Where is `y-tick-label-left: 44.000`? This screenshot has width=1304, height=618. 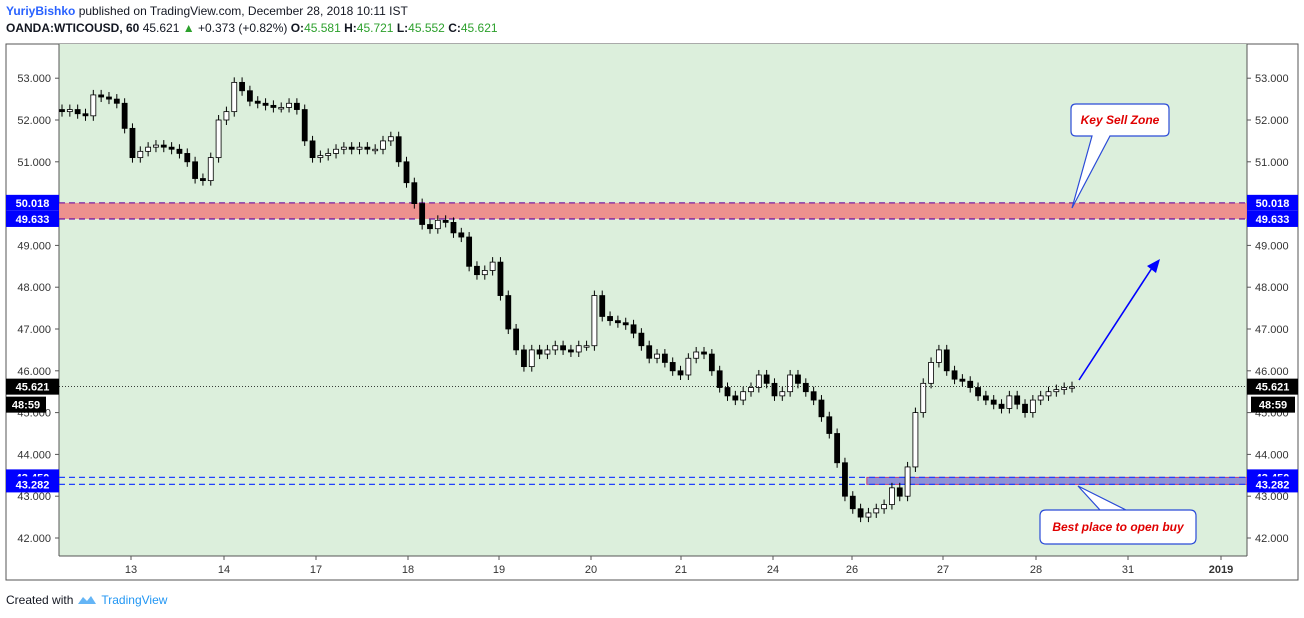 y-tick-label-left: 44.000 is located at coordinates (34, 455).